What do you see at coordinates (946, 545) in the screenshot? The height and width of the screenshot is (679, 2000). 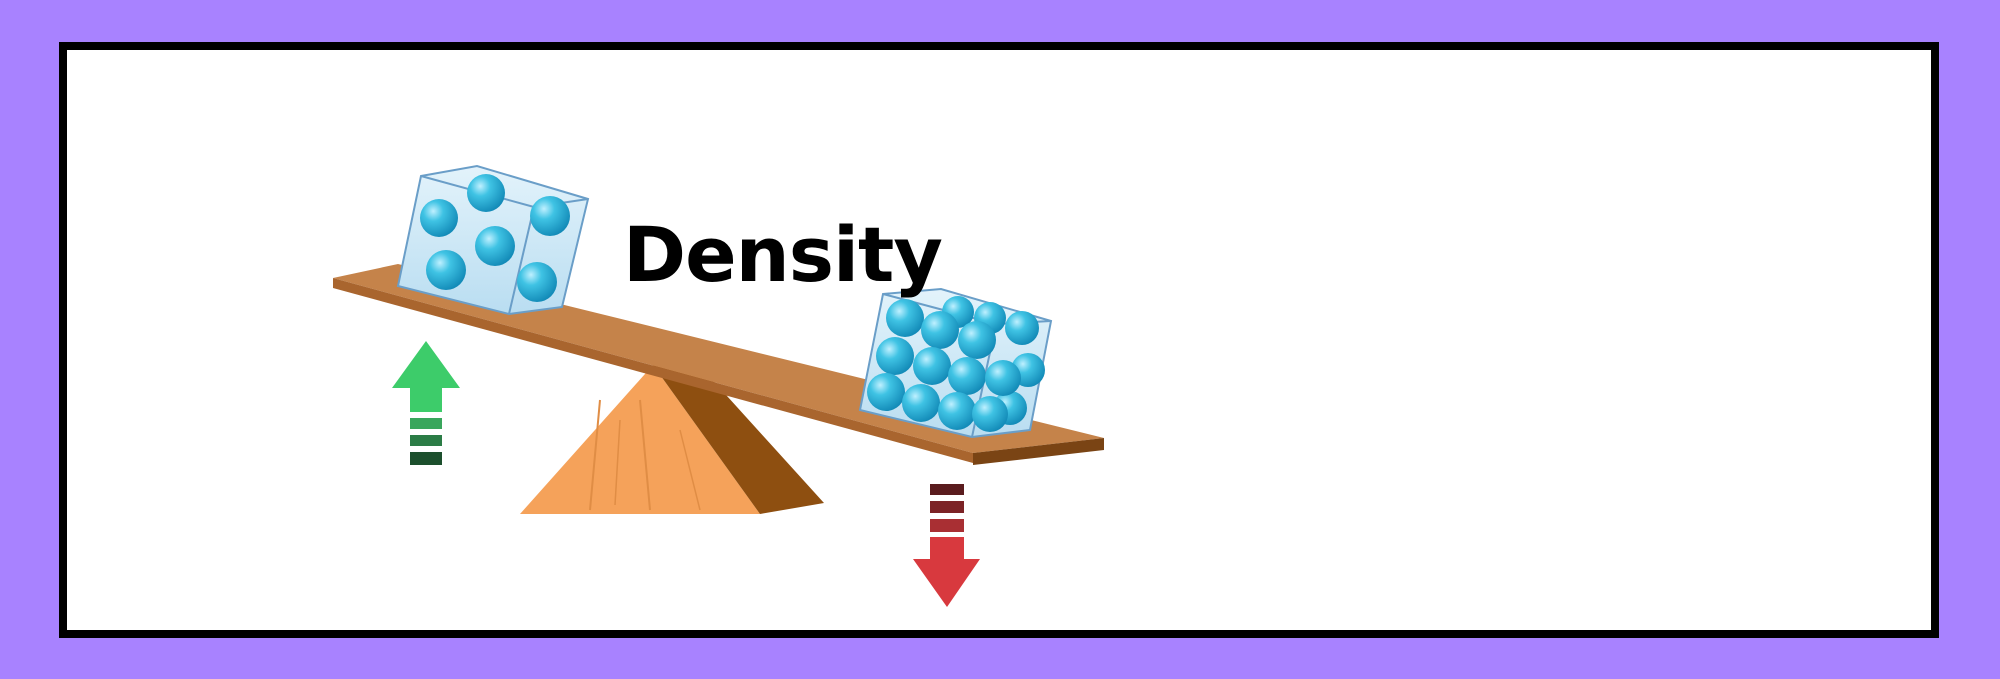 I see `arrow-down-icon` at bounding box center [946, 545].